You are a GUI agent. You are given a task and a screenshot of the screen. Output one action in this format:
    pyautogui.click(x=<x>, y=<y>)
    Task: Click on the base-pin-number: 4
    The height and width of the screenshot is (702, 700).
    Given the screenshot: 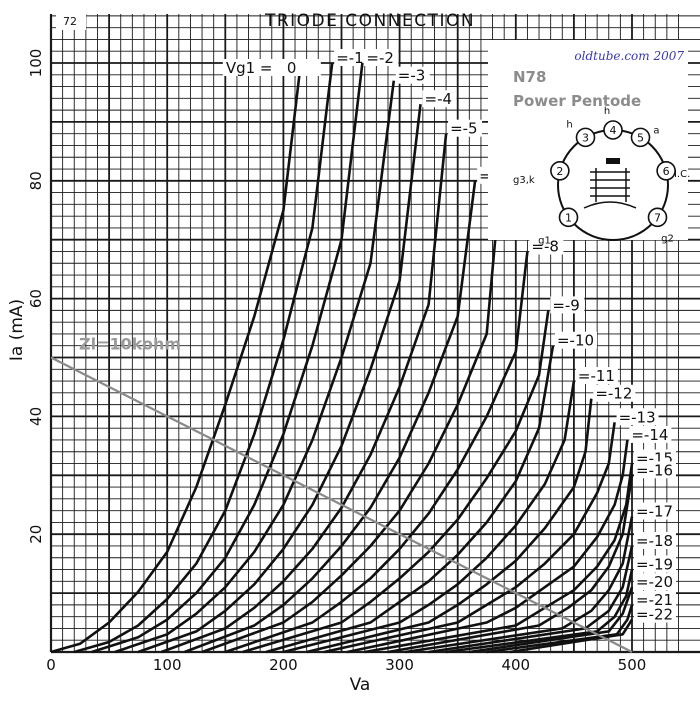 What is the action you would take?
    pyautogui.click(x=613, y=130)
    